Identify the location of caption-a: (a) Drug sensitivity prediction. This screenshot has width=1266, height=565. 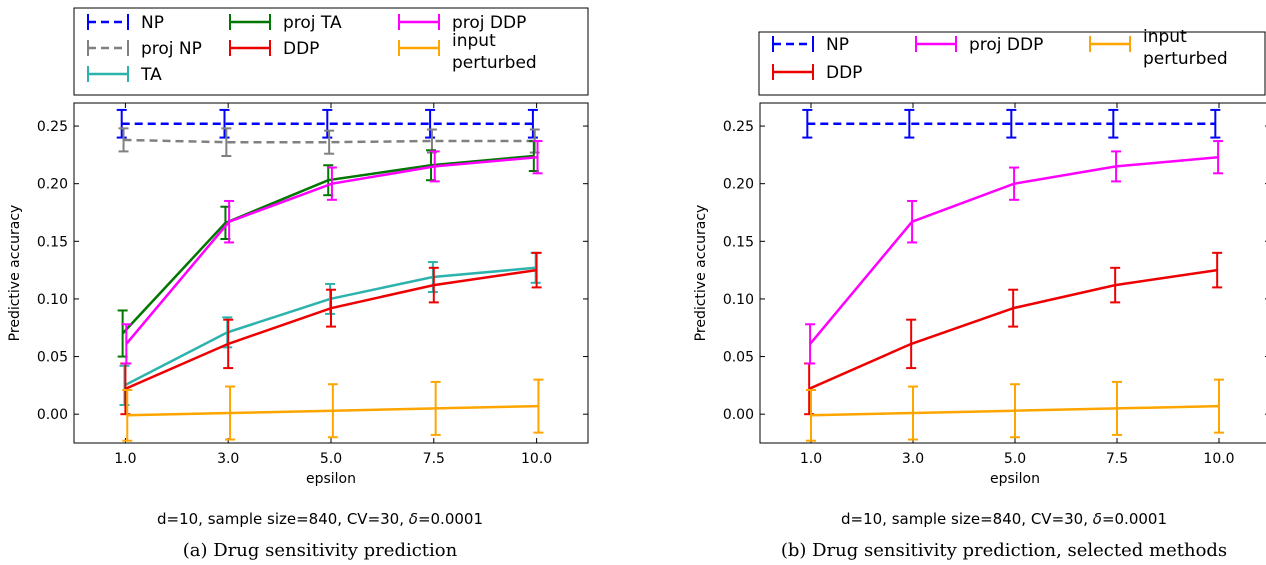
(320, 550).